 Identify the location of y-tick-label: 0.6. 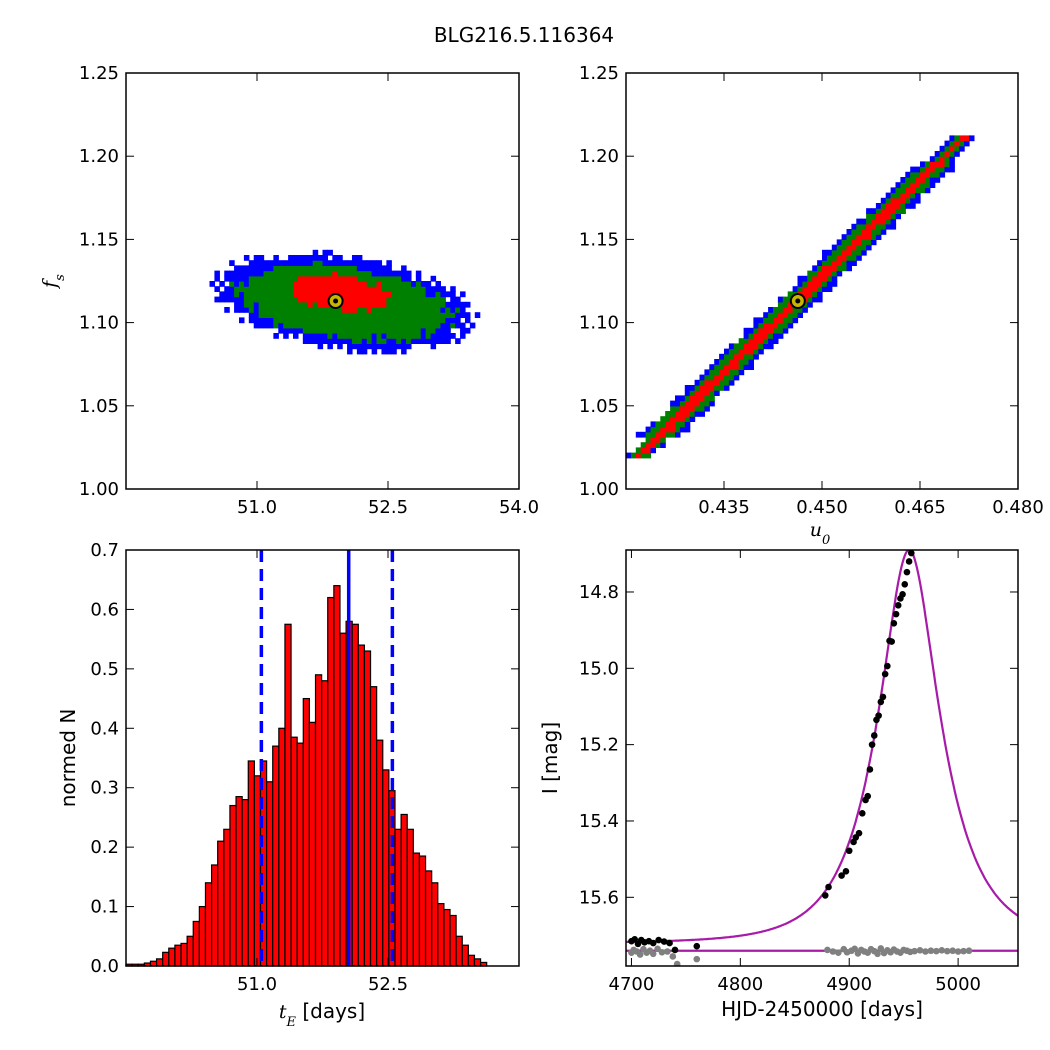
(104, 609).